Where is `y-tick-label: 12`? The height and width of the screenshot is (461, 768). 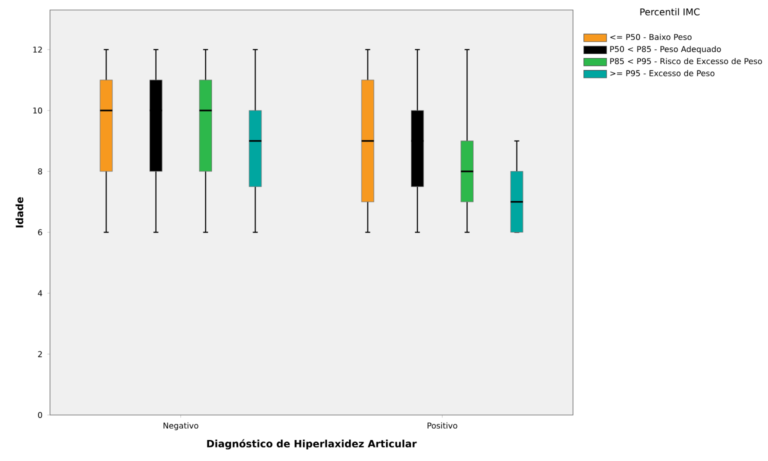
y-tick-label: 12 is located at coordinates (37, 49).